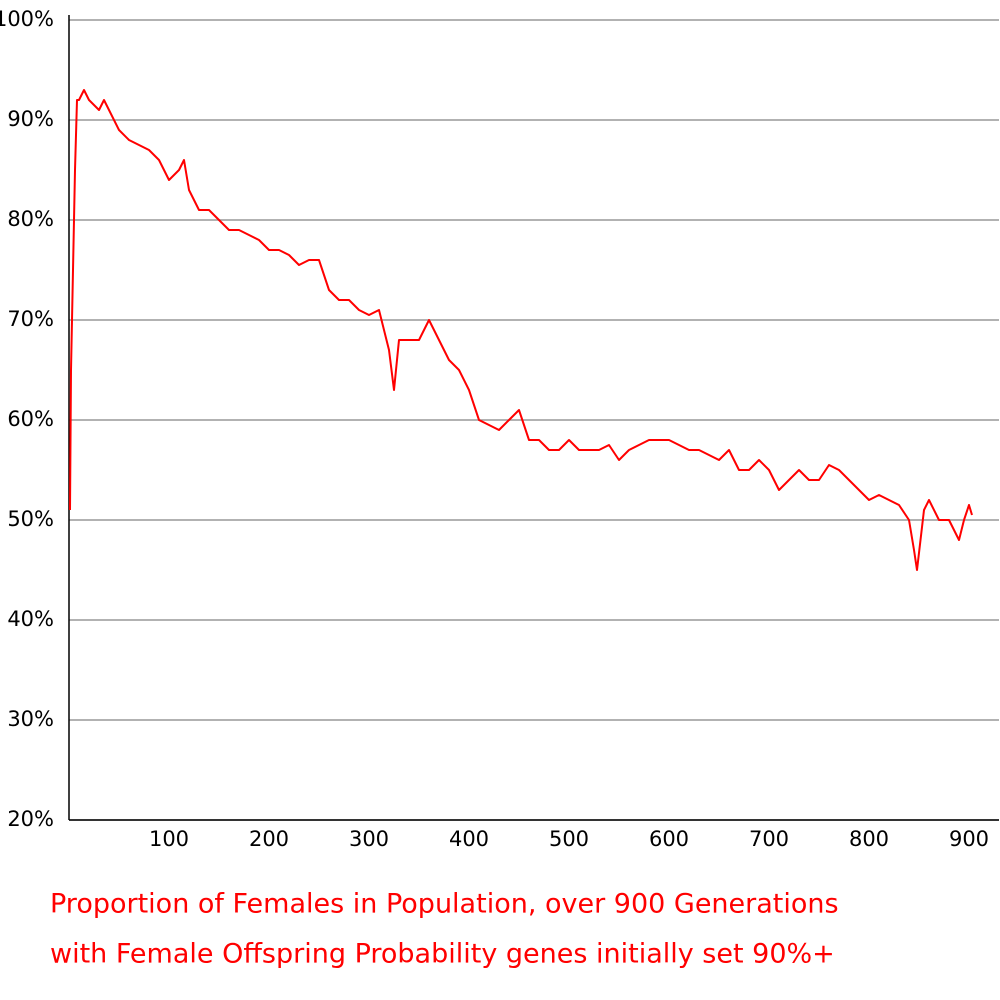  I want to click on x-tick-label: 200, so click(269, 839).